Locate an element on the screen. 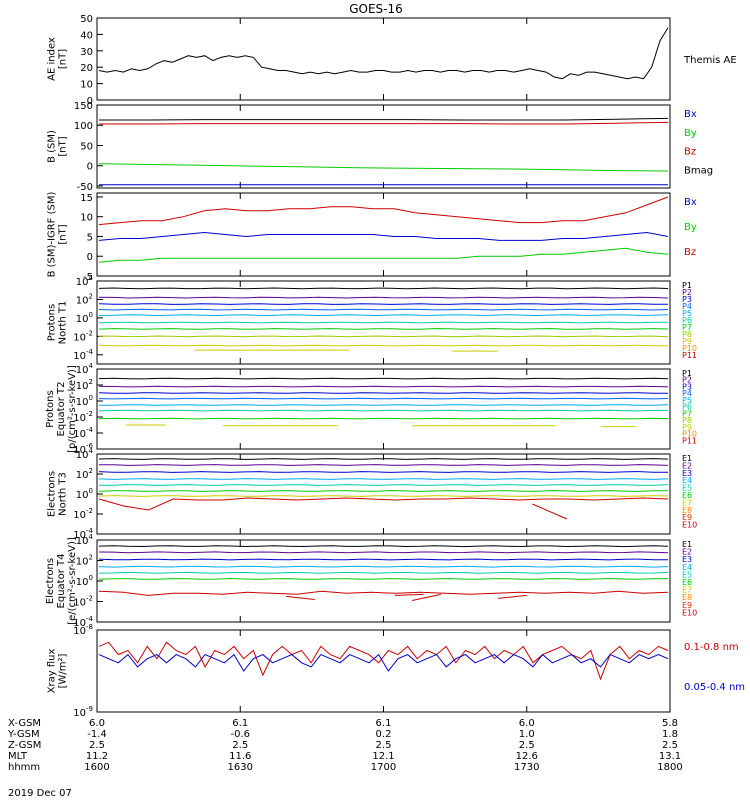 The height and width of the screenshot is (800, 750). ephemeris-label: Z-GSM is located at coordinates (24, 745).